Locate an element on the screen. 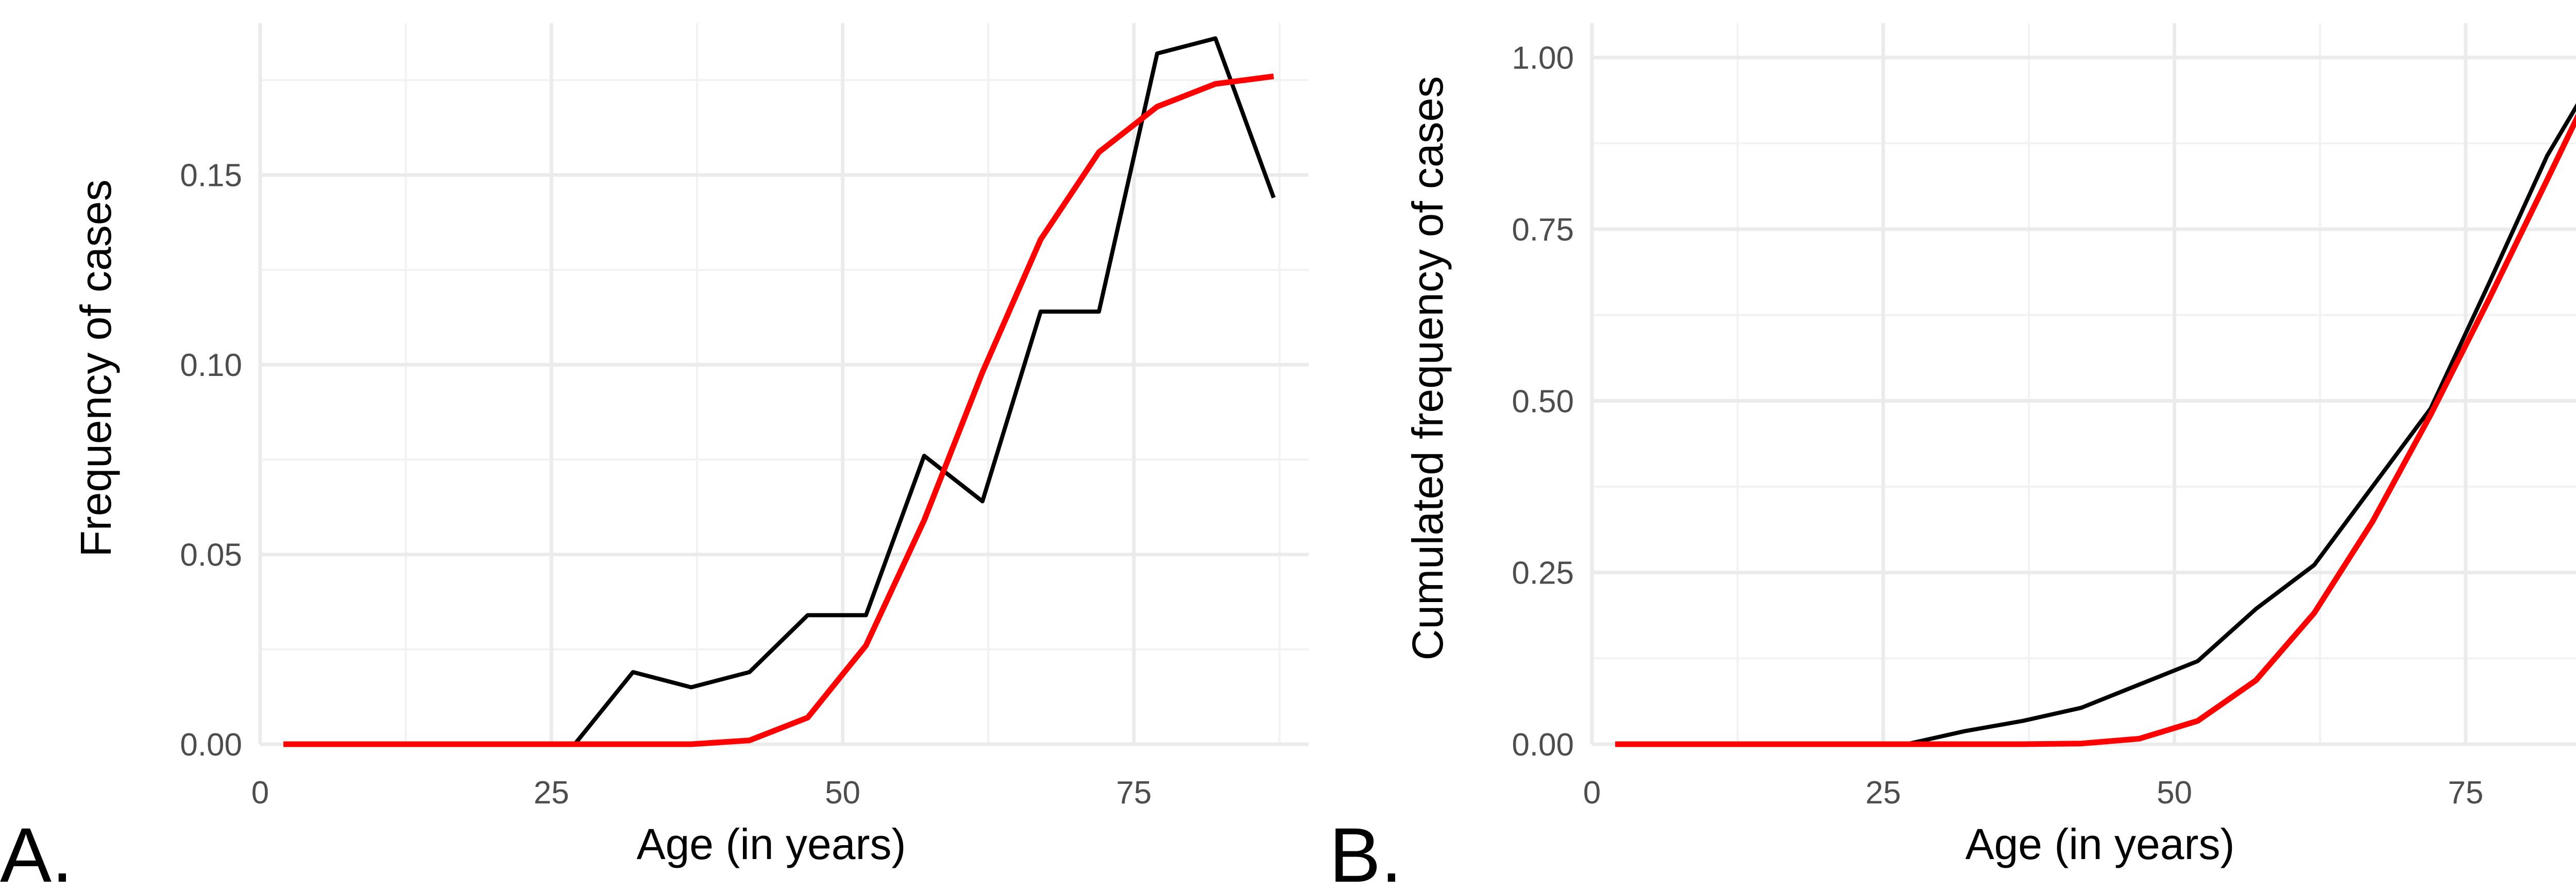 The height and width of the screenshot is (892, 2576). panel-a-letter: A. is located at coordinates (36, 852).